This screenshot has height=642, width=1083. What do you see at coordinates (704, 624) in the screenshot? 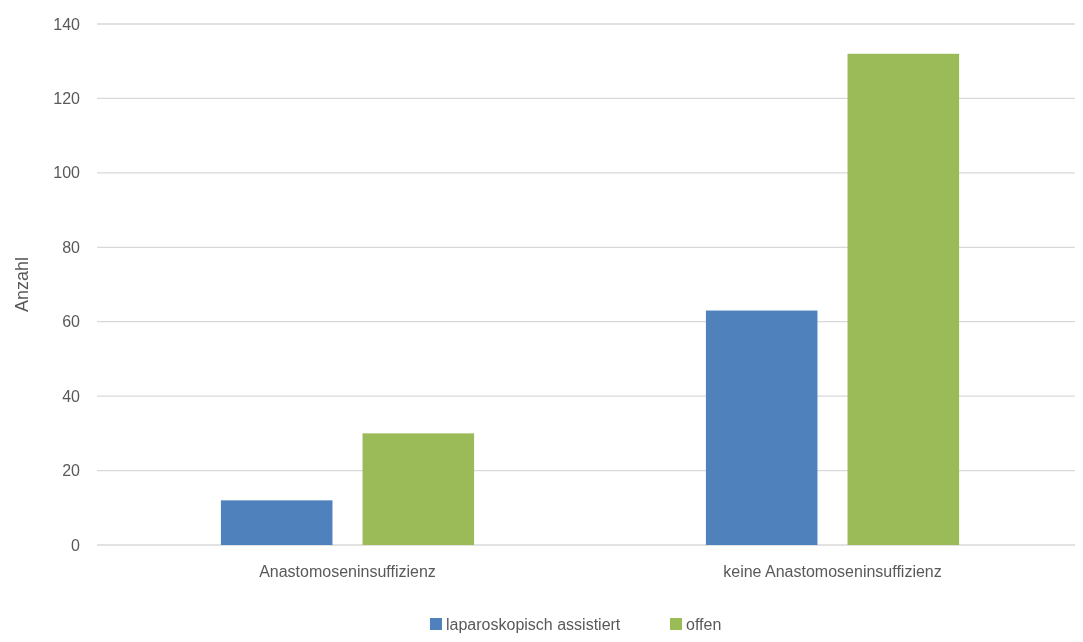
I see `legend-label: offen` at bounding box center [704, 624].